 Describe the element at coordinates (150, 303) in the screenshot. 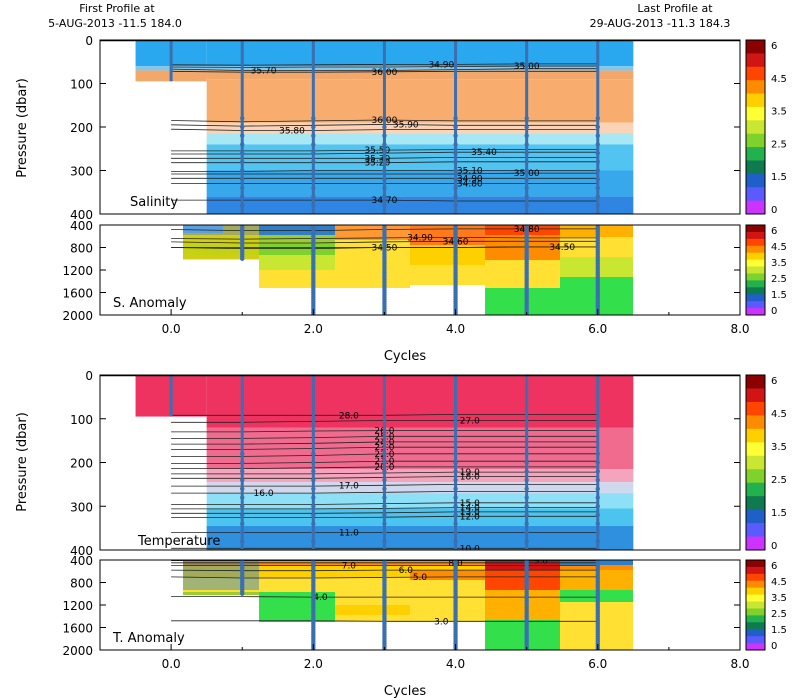

I see `salinity-anomaly-panel-label: S. Anomaly` at that location.